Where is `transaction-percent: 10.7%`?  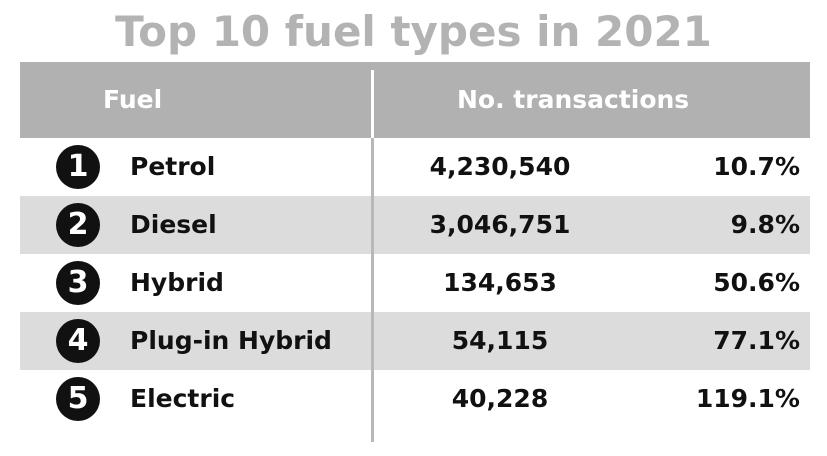
transaction-percent: 10.7% is located at coordinates (756, 166).